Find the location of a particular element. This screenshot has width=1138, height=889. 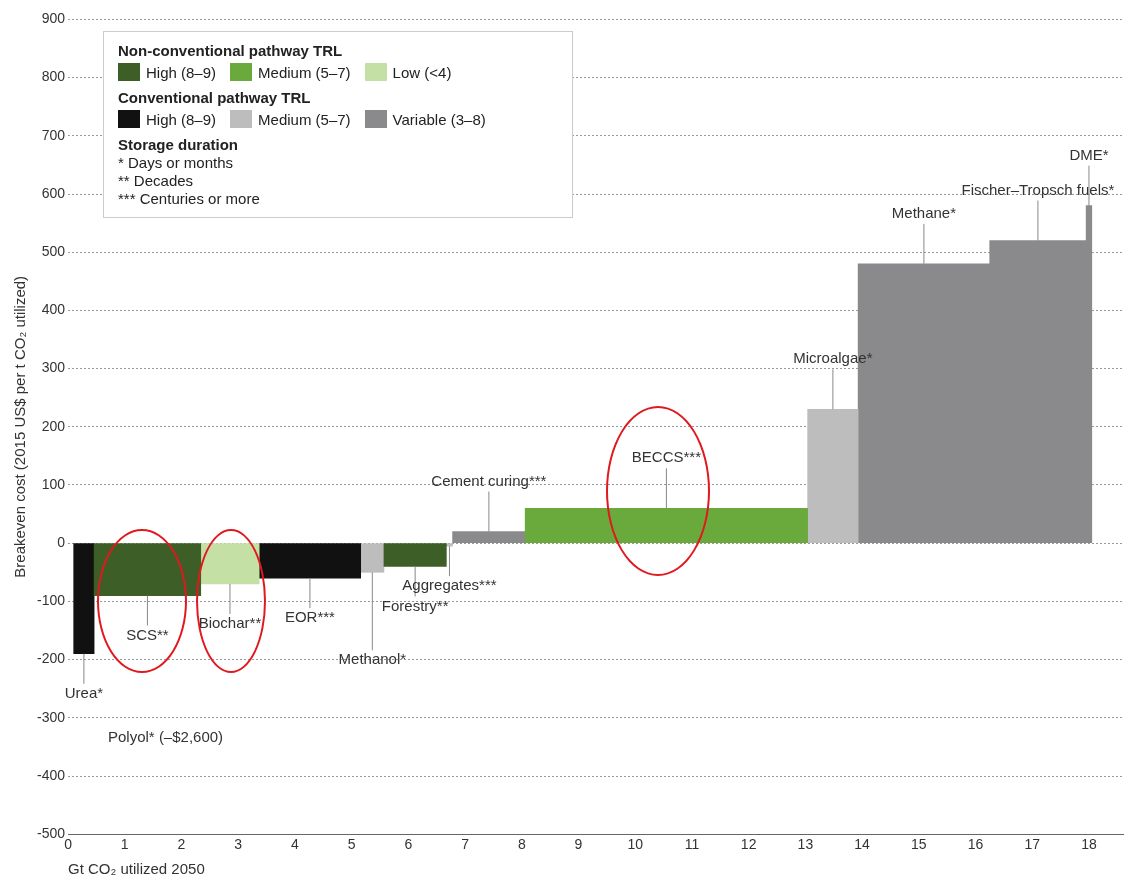

y-tick-label: -500 is located at coordinates (51, 833).